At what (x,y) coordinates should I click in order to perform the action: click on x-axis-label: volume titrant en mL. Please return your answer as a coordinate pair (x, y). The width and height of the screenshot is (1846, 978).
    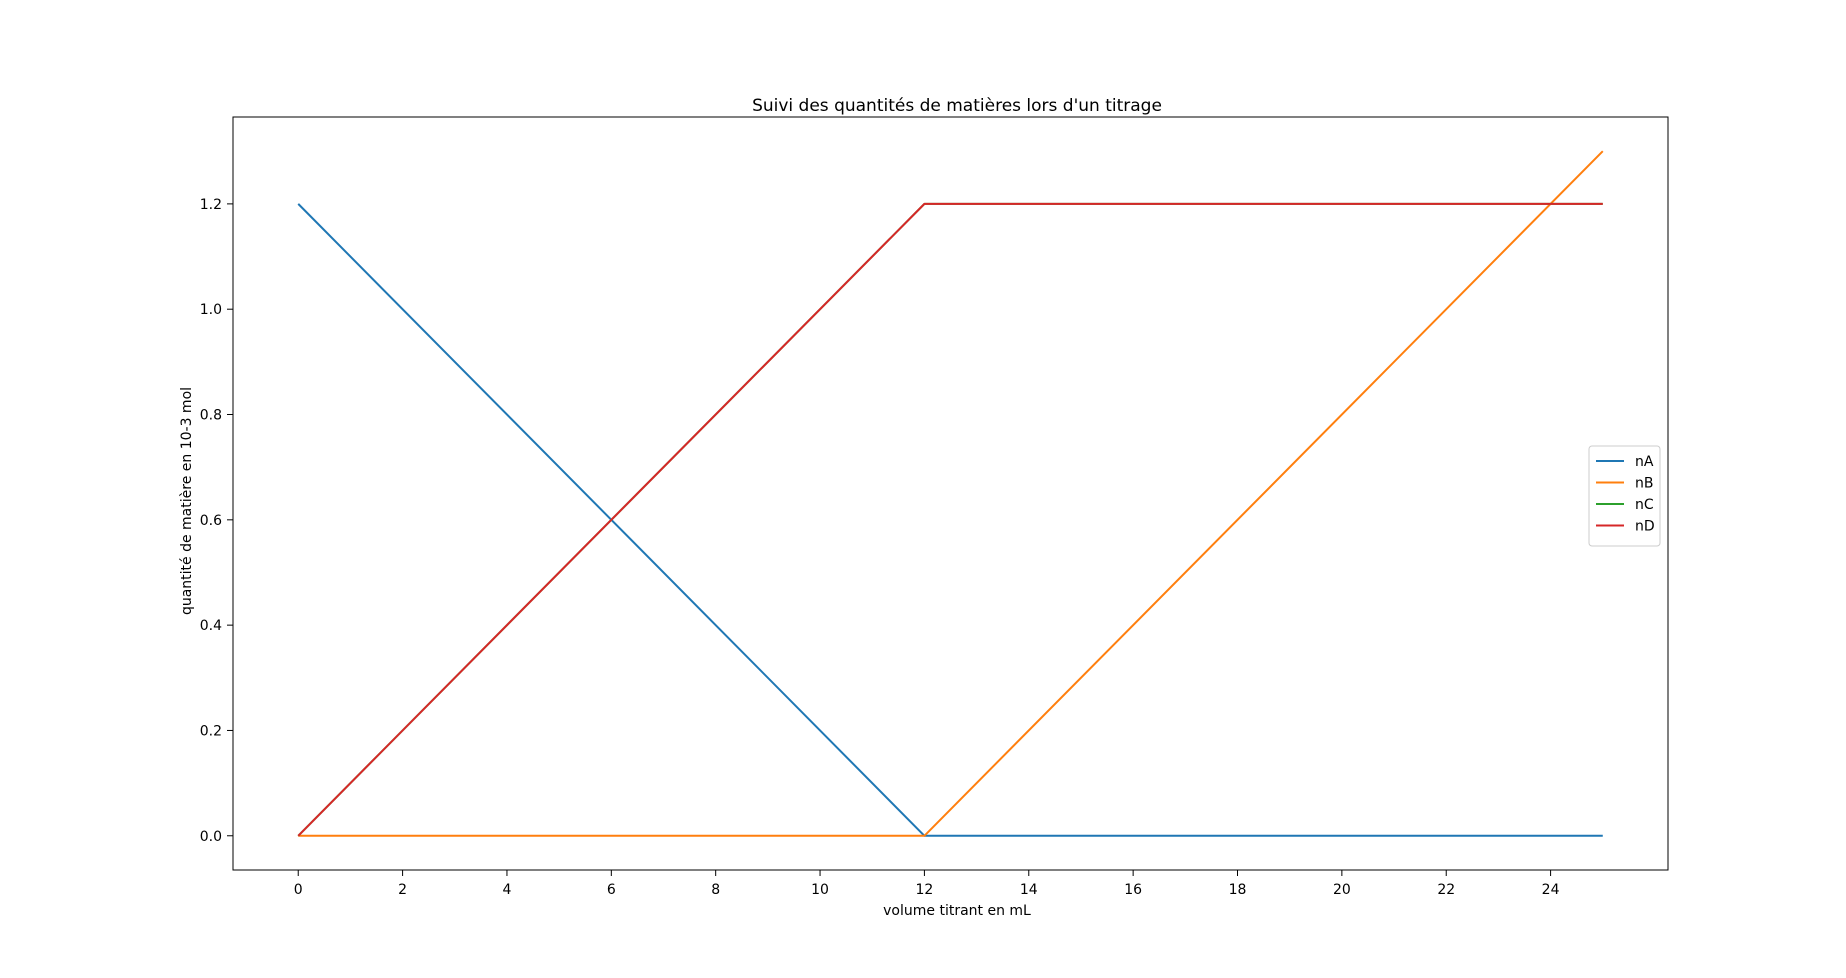
    Looking at the image, I should click on (957, 911).